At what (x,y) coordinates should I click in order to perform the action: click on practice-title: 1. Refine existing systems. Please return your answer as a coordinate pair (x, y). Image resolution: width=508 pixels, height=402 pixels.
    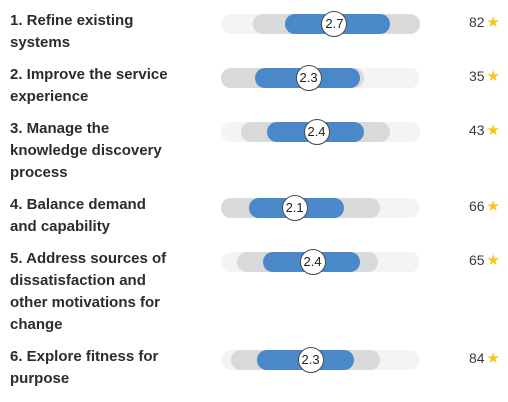
    Looking at the image, I should click on (72, 31).